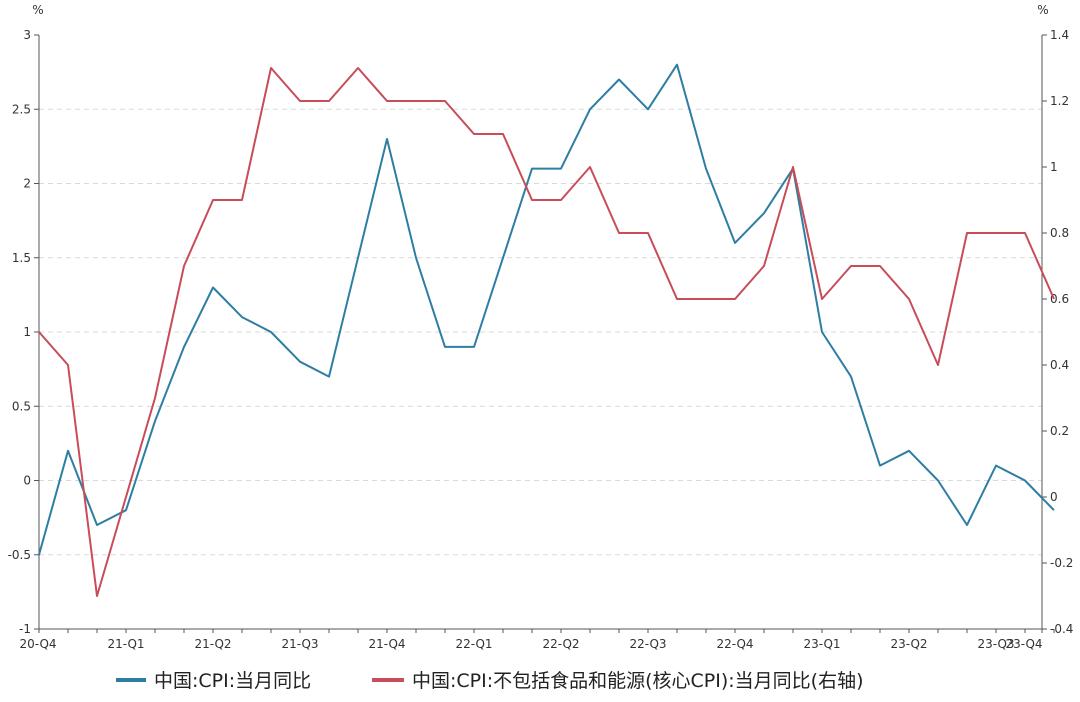  Describe the element at coordinates (19, 555) in the screenshot. I see `left-tick-label: -0.5` at that location.